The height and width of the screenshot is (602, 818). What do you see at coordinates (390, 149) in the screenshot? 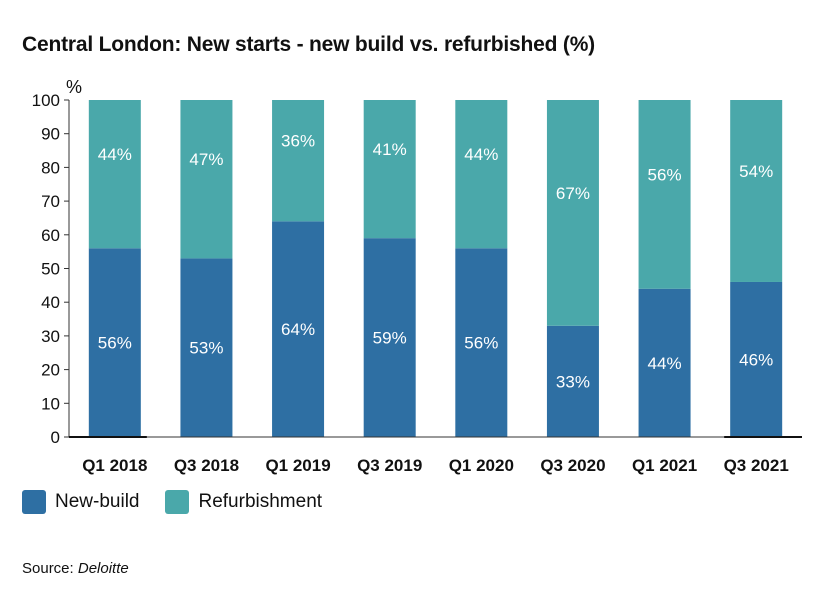
I see `data-label: 41%` at bounding box center [390, 149].